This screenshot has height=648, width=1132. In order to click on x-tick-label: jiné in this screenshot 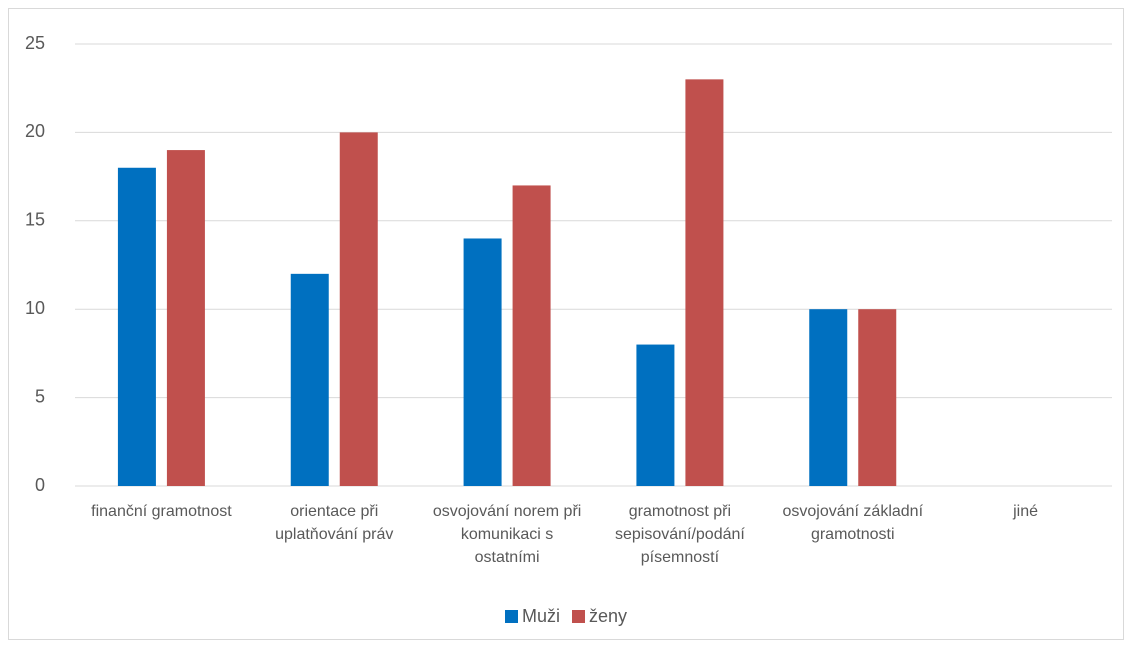, I will do `click(1026, 511)`.